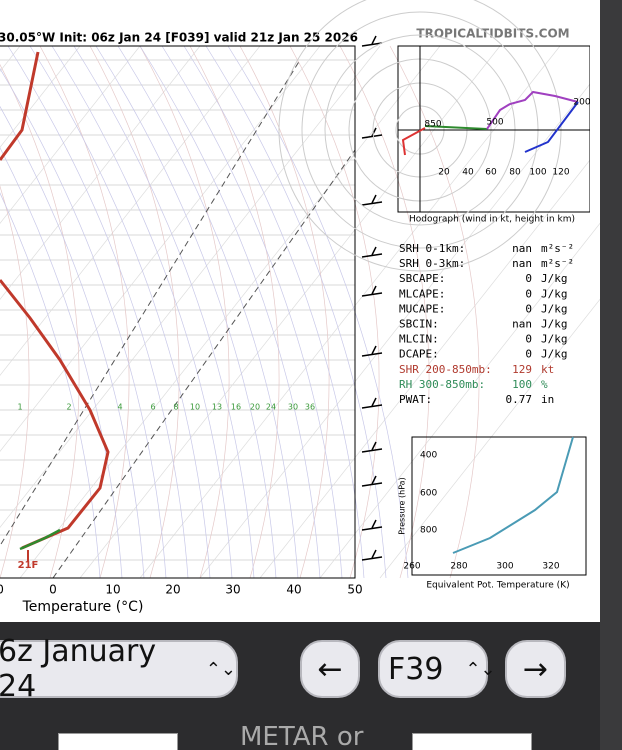  Describe the element at coordinates (522, 384) in the screenshot. I see `param-value: 100` at that location.